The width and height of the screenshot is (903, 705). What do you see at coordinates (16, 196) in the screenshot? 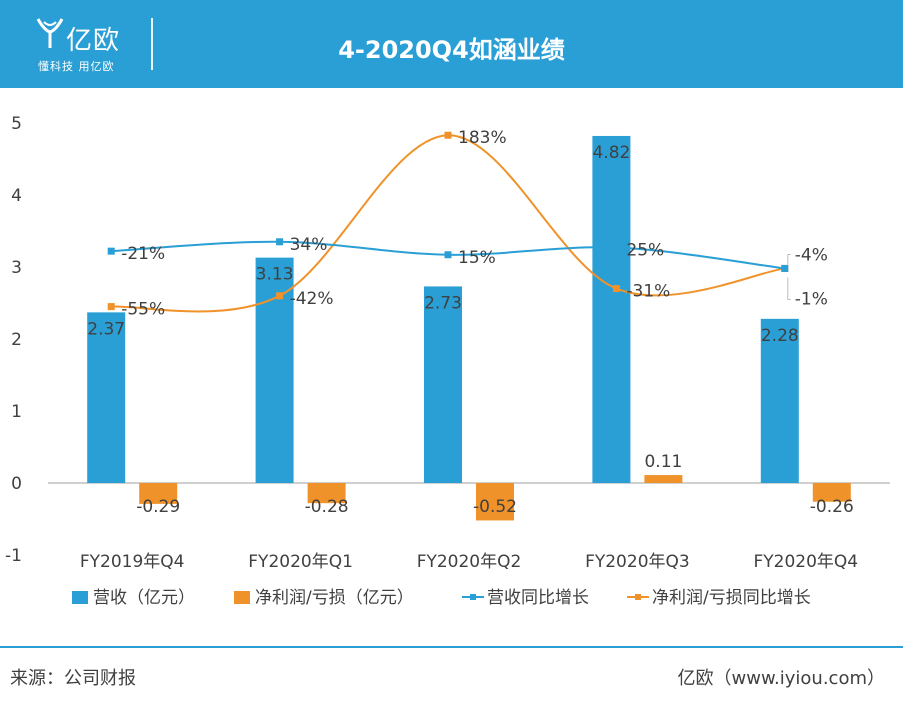
I see `y-tick-label: 4` at bounding box center [16, 196].